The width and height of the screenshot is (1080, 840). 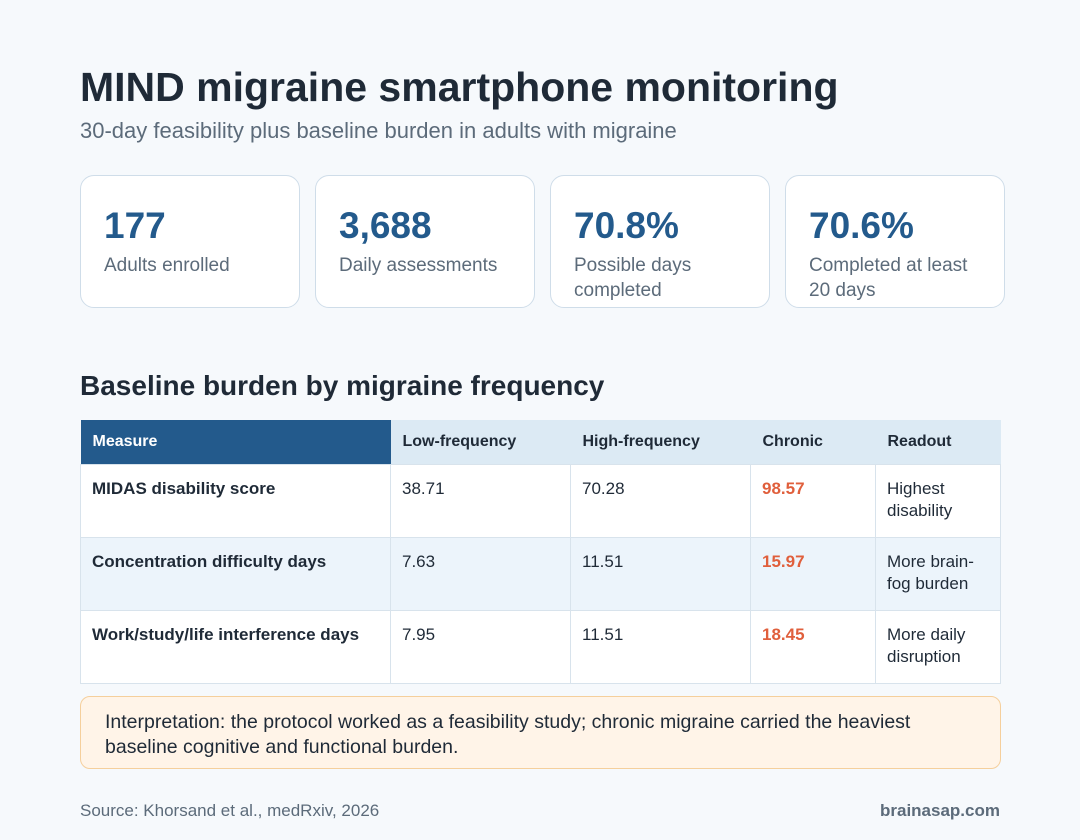 What do you see at coordinates (480, 501) in the screenshot?
I see `low-frequency-cell: 38.71` at bounding box center [480, 501].